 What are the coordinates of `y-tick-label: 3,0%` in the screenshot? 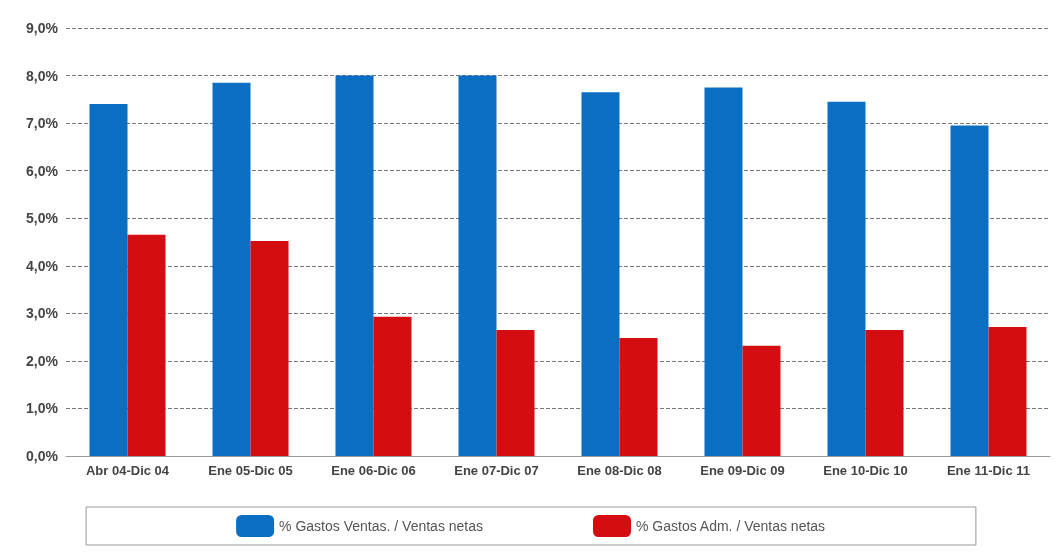 It's located at (42, 313).